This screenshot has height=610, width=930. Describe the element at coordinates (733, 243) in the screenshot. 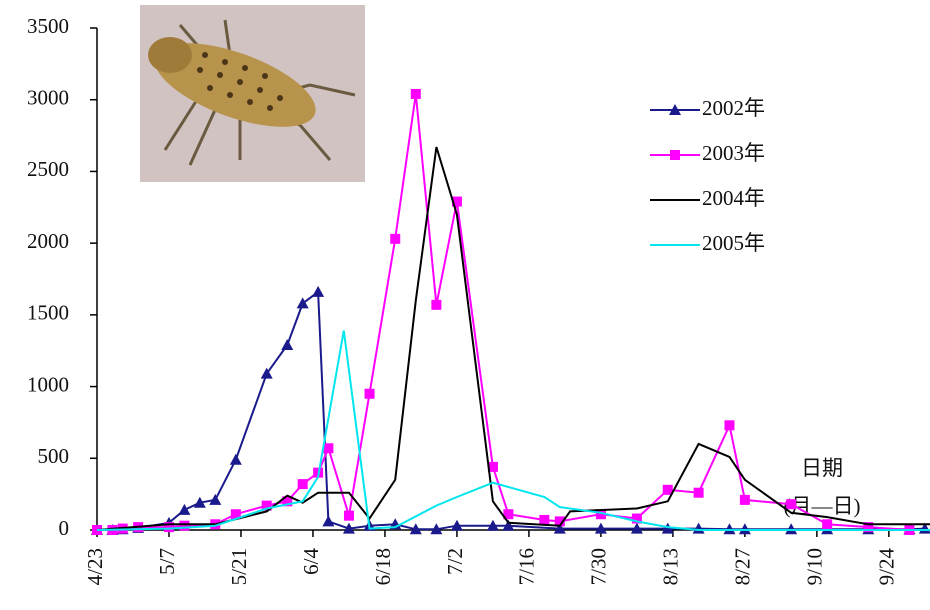

I see `legend-label: 2005年` at that location.